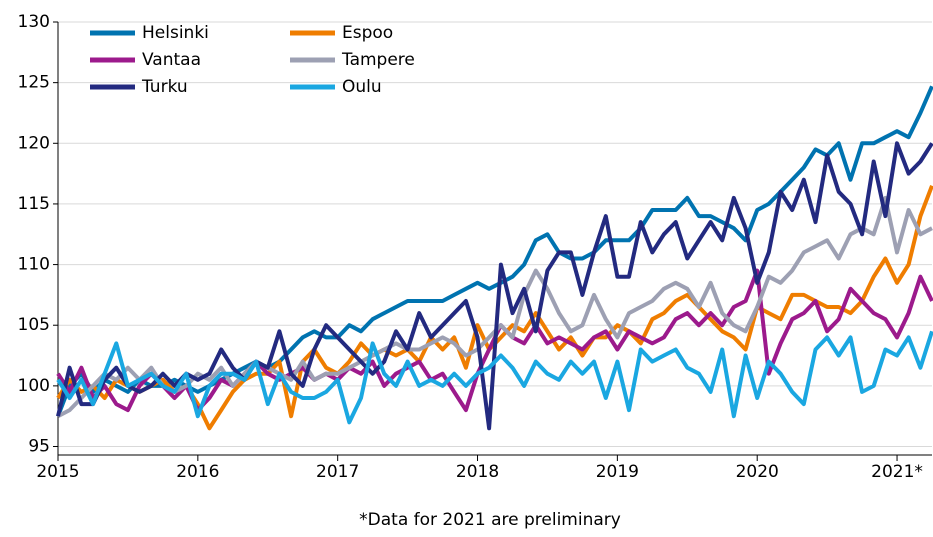 This screenshot has width=933, height=537. Describe the element at coordinates (34, 265) in the screenshot. I see `y-tick-label: 110` at that location.